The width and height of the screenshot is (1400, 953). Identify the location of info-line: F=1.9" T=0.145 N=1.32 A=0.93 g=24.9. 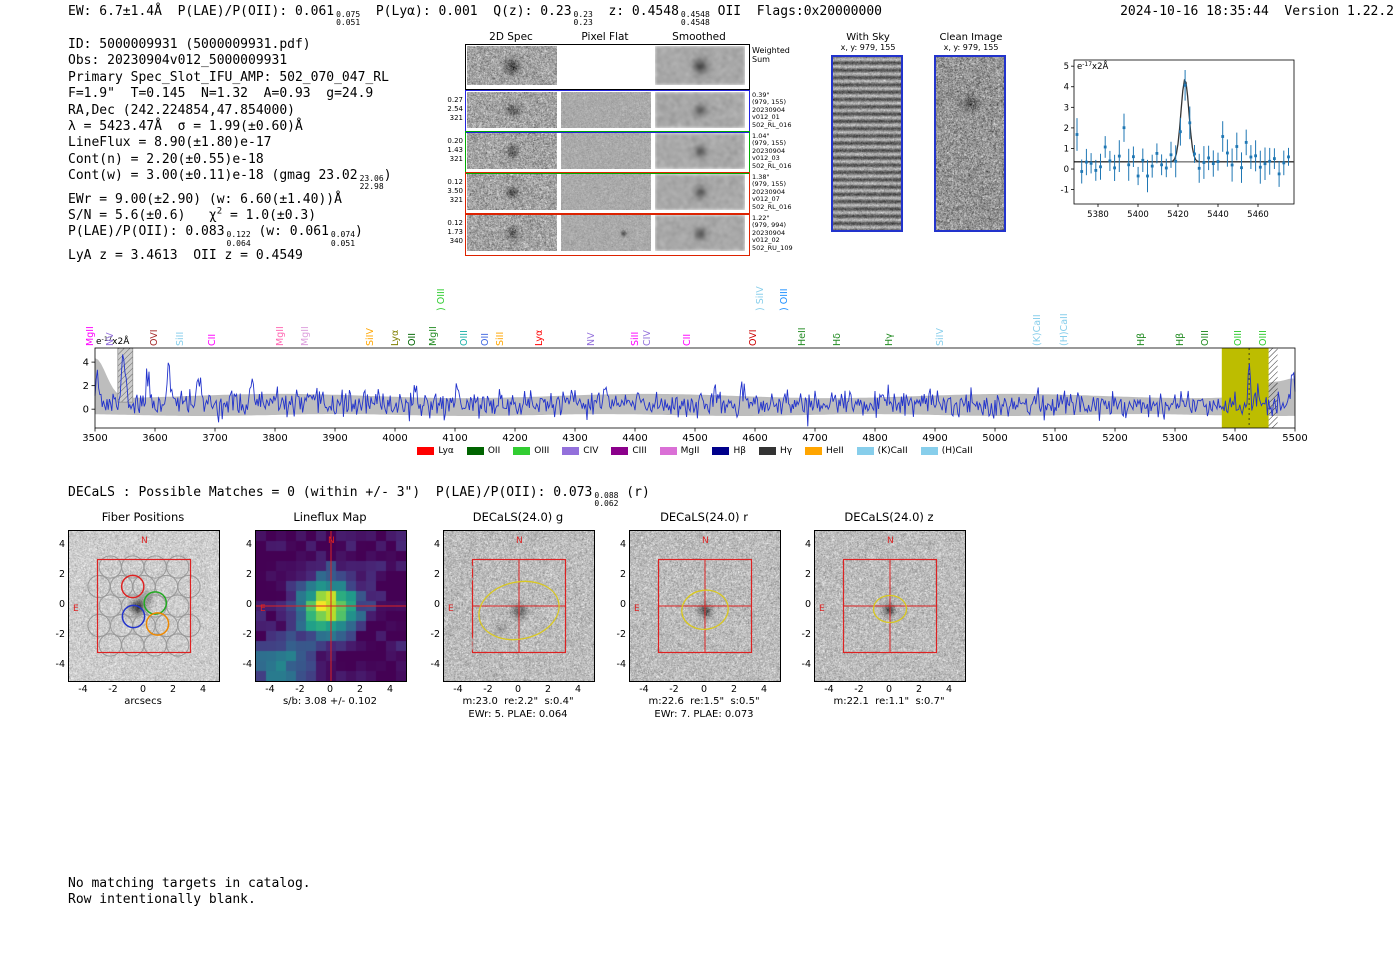
(230, 94).